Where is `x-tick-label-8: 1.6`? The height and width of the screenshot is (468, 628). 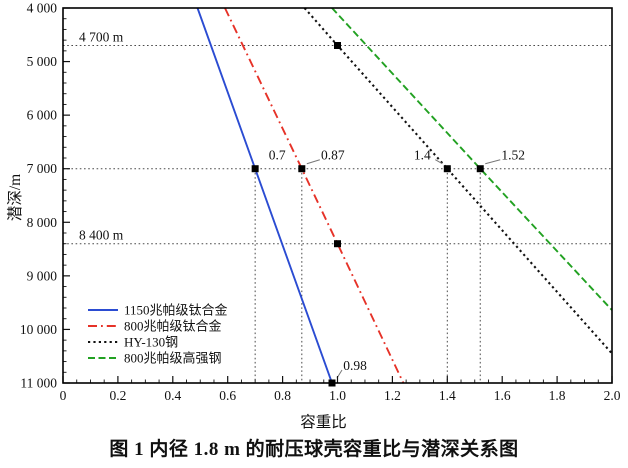 x-tick-label-8: 1.6 is located at coordinates (502, 395).